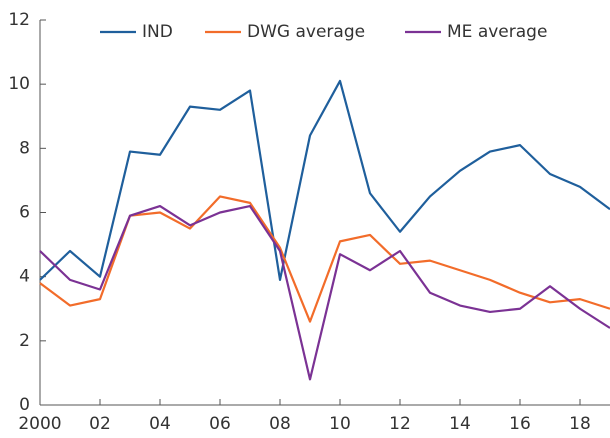  What do you see at coordinates (24, 405) in the screenshot?
I see `y-tick-label: 0` at bounding box center [24, 405].